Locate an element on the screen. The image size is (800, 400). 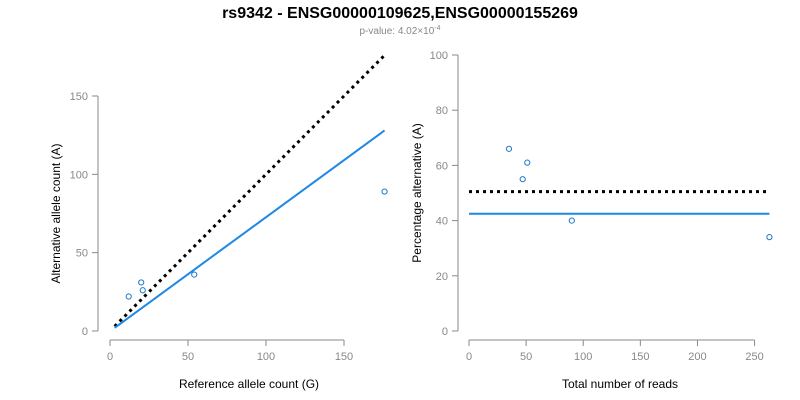
allele-count-y-tick-label: 100 is located at coordinates (79, 175).